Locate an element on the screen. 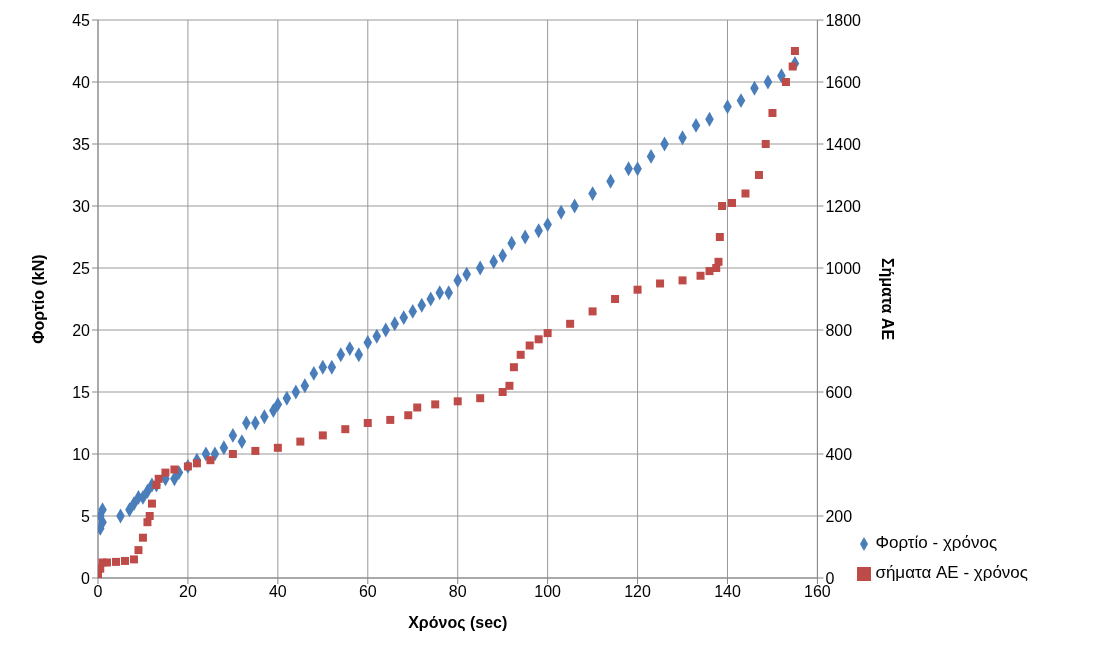  y2-tick-label: 1200 is located at coordinates (843, 206).